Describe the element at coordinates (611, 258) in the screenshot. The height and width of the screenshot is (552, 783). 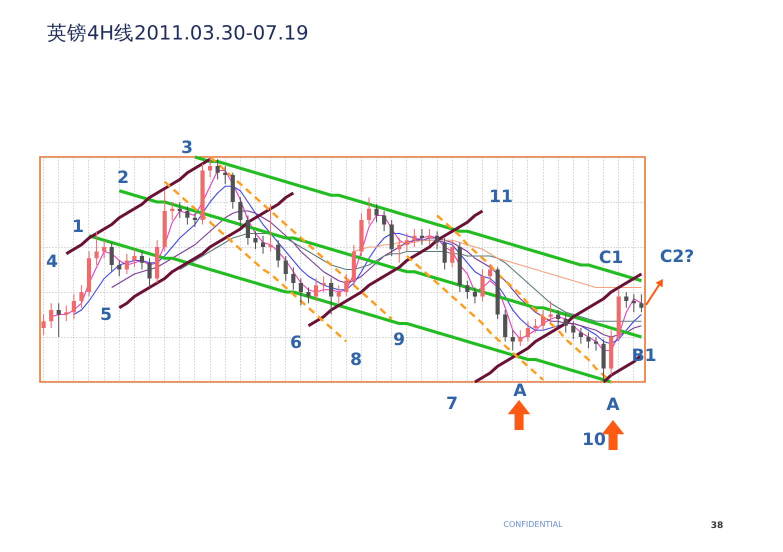
I see `annotation: C1` at that location.